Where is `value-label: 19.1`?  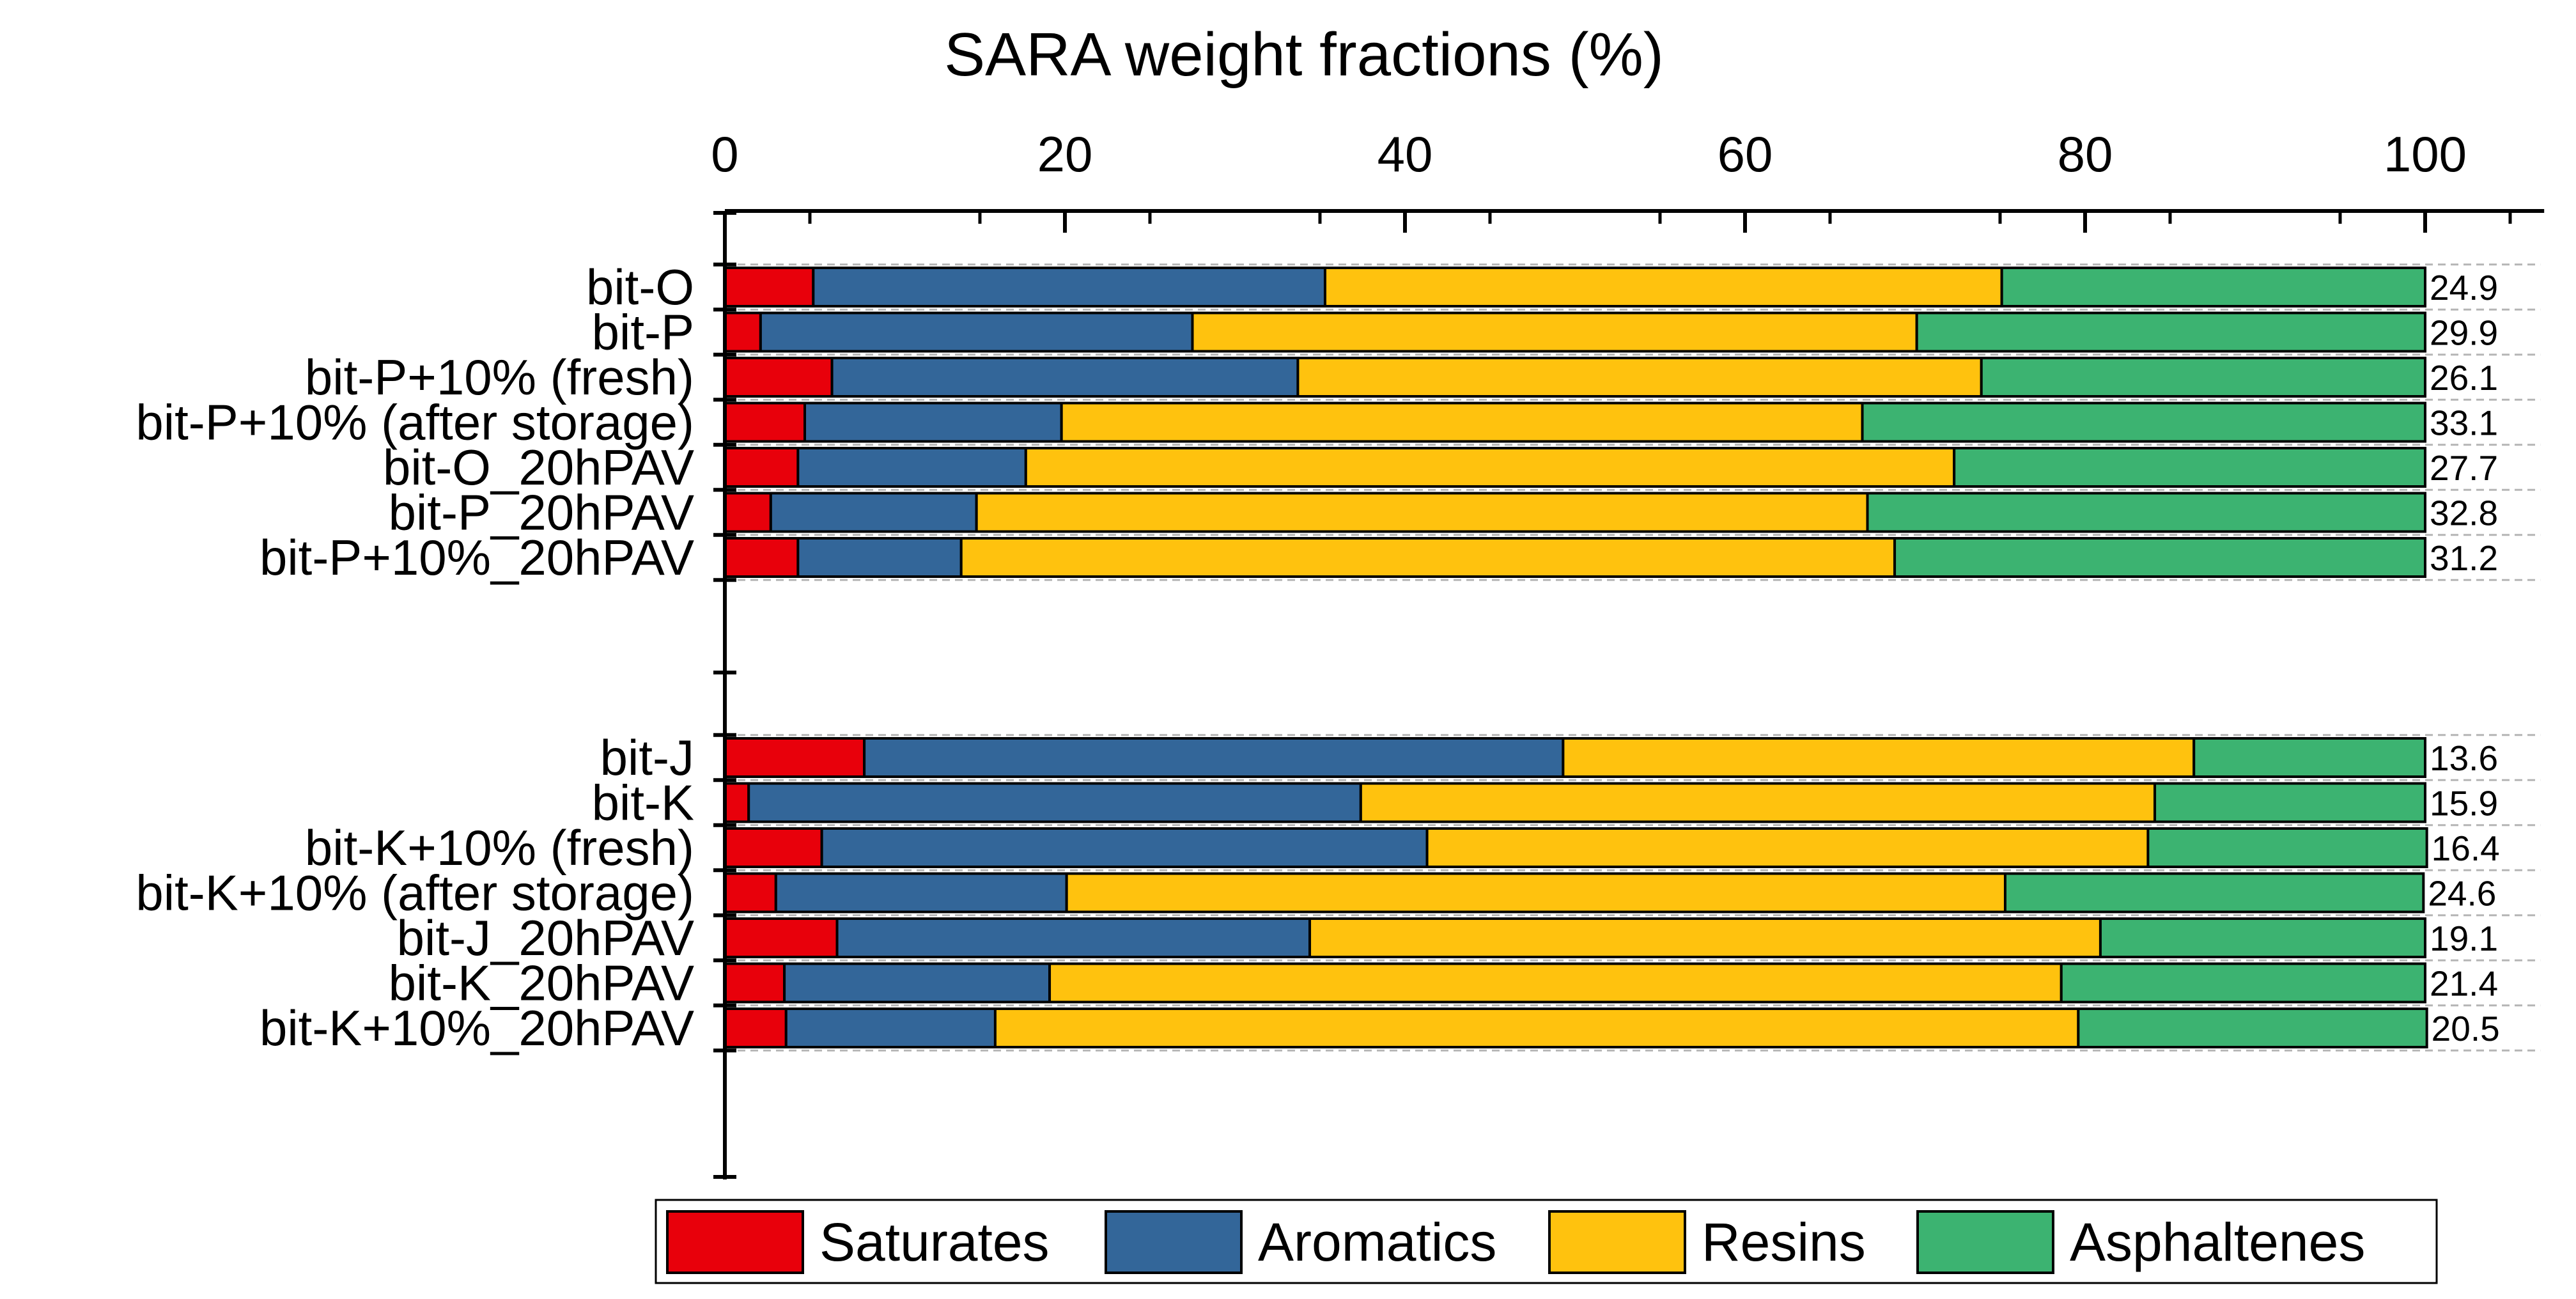 value-label: 19.1 is located at coordinates (2464, 938).